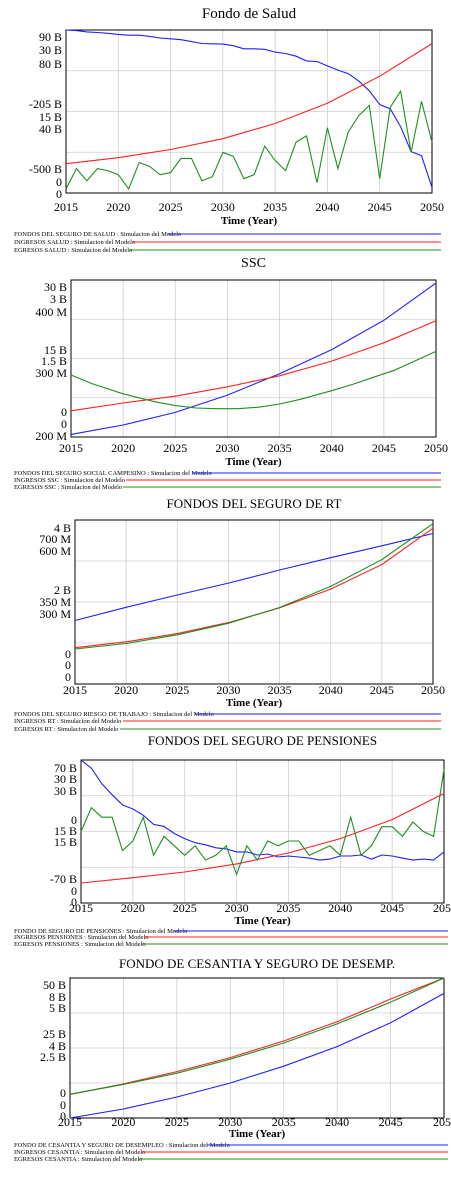 The width and height of the screenshot is (451, 1179). What do you see at coordinates (68, 487) in the screenshot?
I see `legend-label: EGRESOS SSC : Simulacion del Modelo` at bounding box center [68, 487].